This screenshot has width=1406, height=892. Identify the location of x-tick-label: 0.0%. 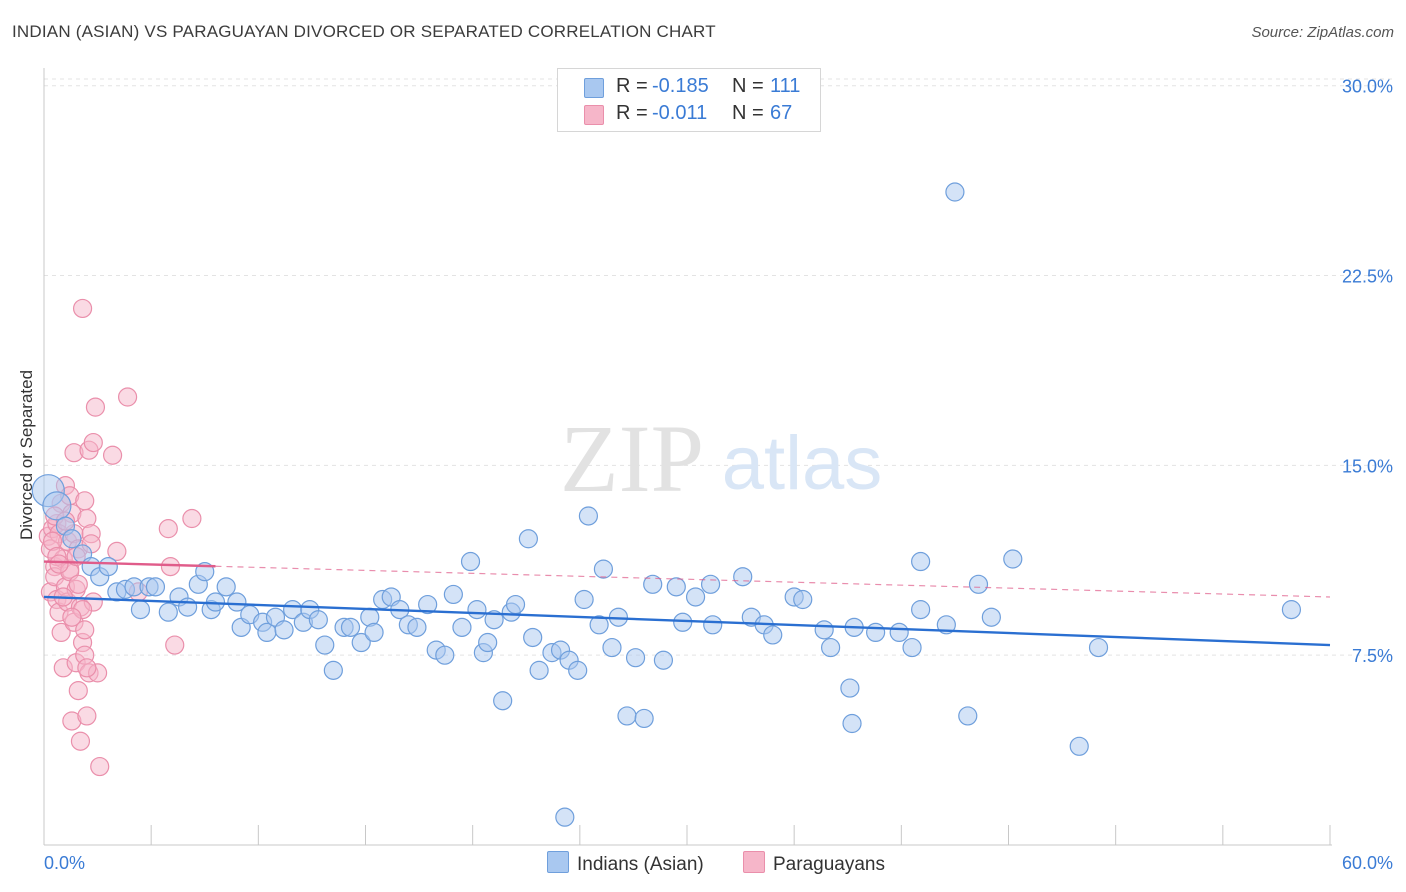
(64, 863).